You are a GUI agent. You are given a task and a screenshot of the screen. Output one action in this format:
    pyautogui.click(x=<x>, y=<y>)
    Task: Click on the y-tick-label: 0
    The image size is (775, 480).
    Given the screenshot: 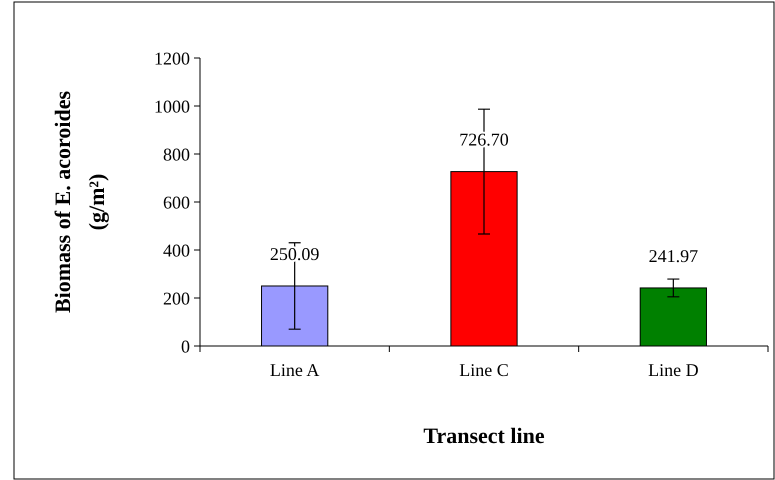 What is the action you would take?
    pyautogui.click(x=185, y=346)
    